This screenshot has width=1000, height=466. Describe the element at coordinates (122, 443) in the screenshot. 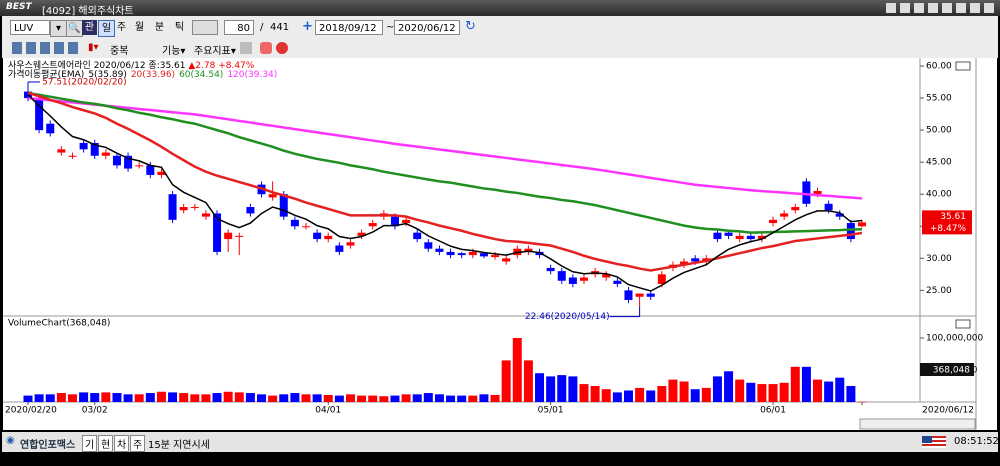

I see `status-tab: 차` at that location.